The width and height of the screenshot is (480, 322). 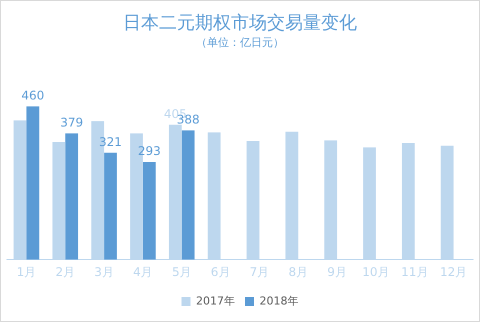 What do you see at coordinates (32, 95) in the screenshot?
I see `data-label: 460` at bounding box center [32, 95].